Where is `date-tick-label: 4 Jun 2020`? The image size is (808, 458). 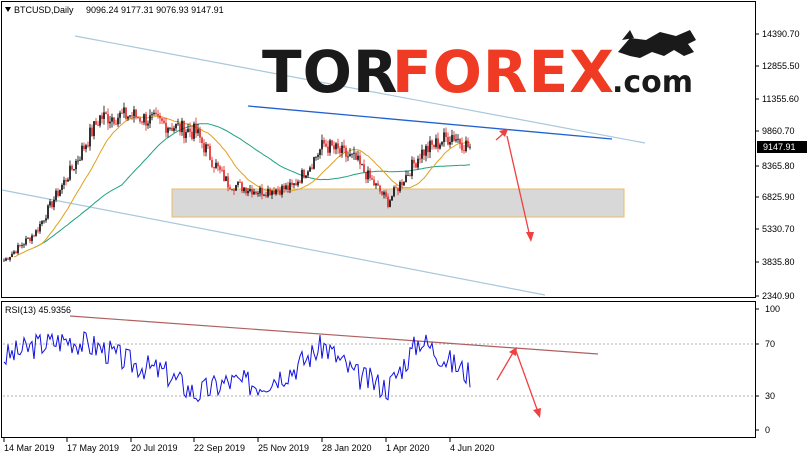
date-tick-label: 4 Jun 2020 is located at coordinates (472, 448).